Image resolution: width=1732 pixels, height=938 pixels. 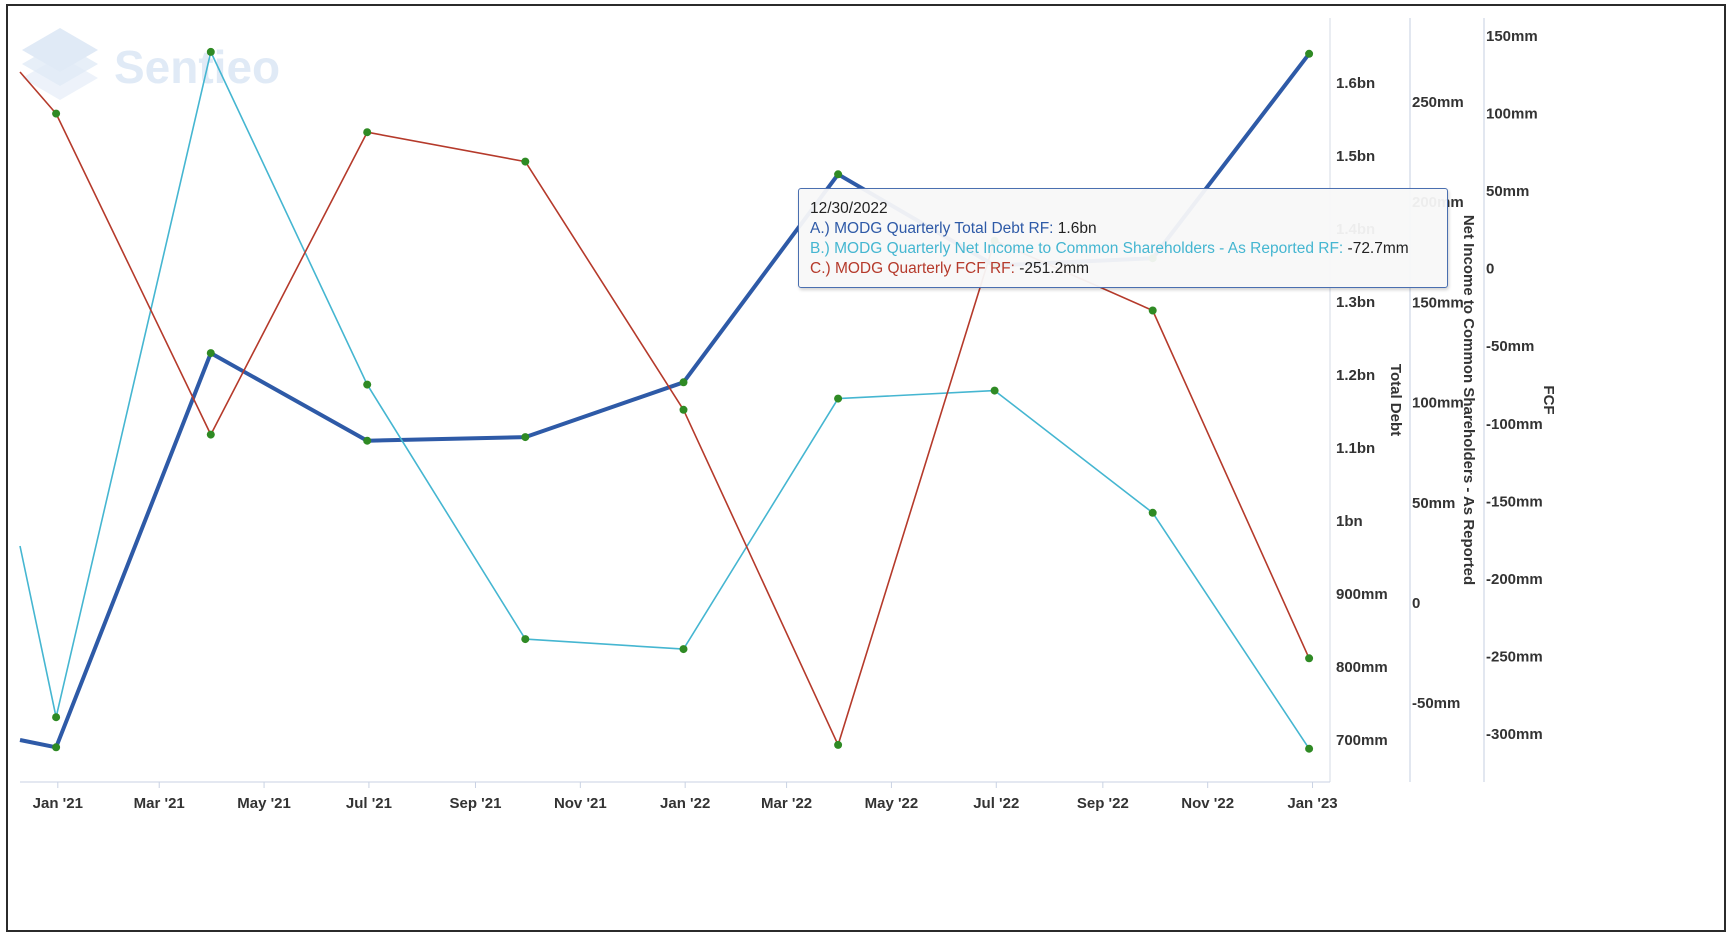 What do you see at coordinates (786, 803) in the screenshot?
I see `x-tick-label: Mar '22` at bounding box center [786, 803].